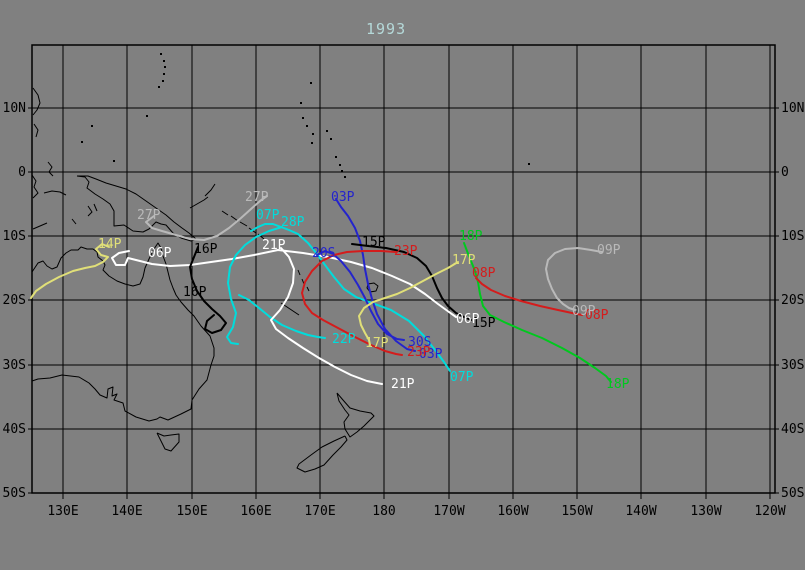 Image resolution: width=805 pixels, height=570 pixels. What do you see at coordinates (769, 511) in the screenshot?
I see `lon-tick-label: 120W` at bounding box center [769, 511].